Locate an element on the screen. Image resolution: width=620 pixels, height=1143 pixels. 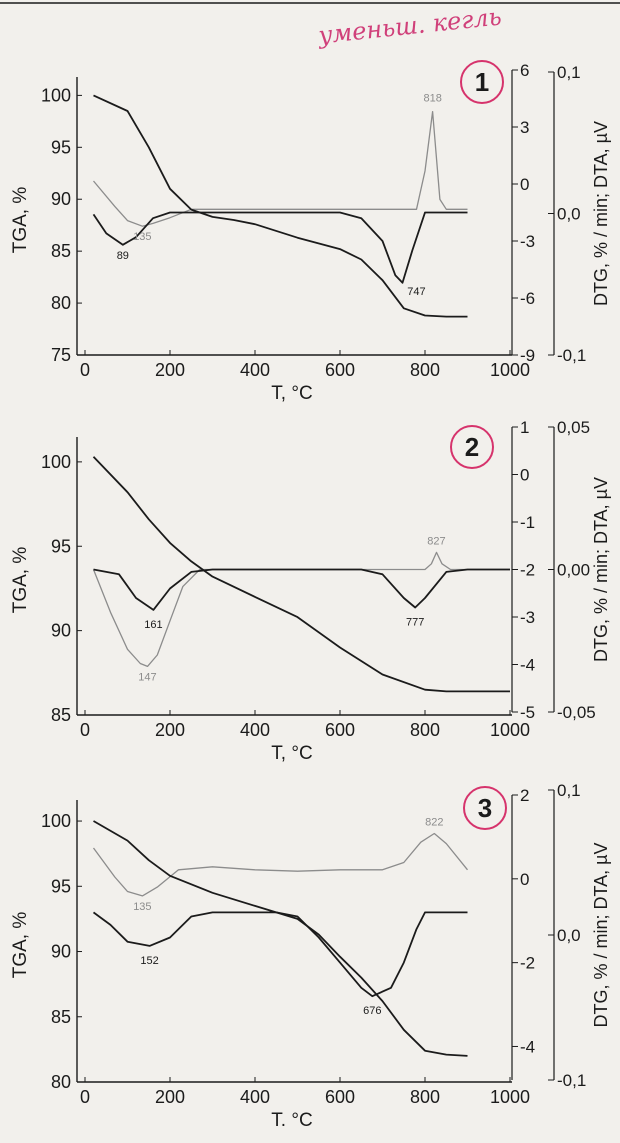
panel-1-dta-tick-label: 0,0 is located at coordinates (569, 214).